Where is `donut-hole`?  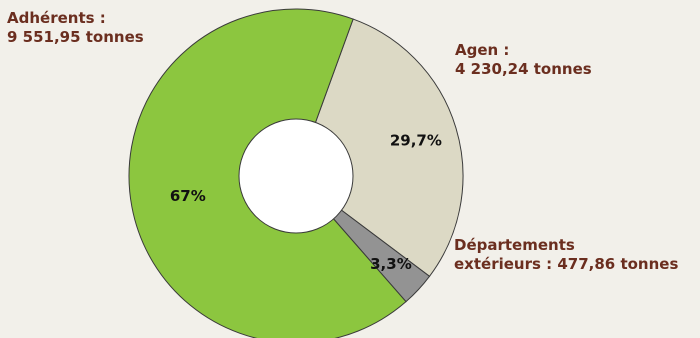
donut-hole is located at coordinates (296, 176).